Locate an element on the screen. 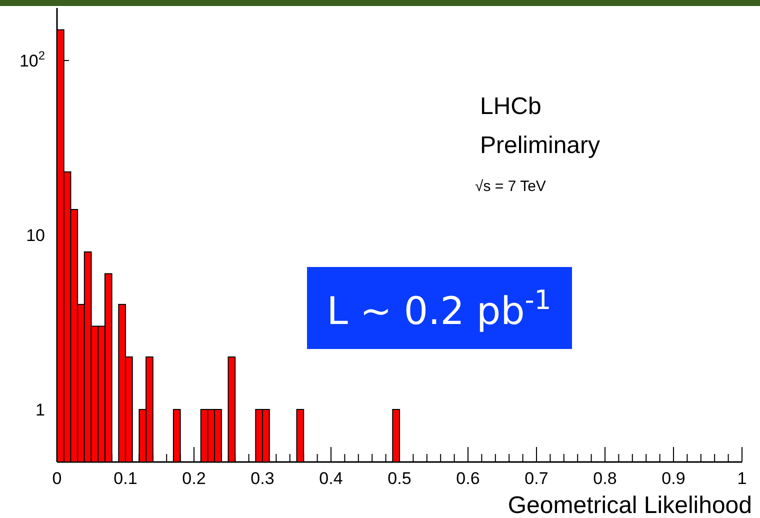 The image size is (760, 518). annotation: Preliminary is located at coordinates (540, 145).